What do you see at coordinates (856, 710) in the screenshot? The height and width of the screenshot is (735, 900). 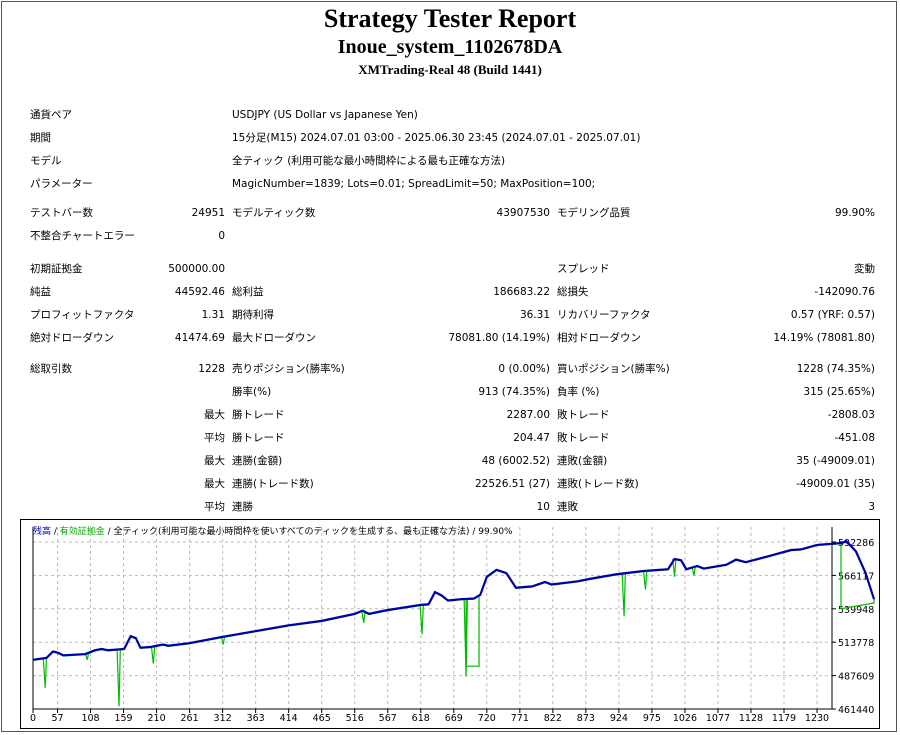 I see `y-tick-label: 461440` at bounding box center [856, 710].